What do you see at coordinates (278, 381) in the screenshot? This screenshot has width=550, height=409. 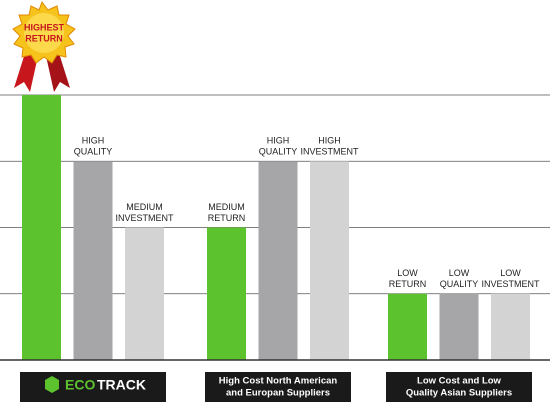 I see `group-label: High Cost North American` at bounding box center [278, 381].